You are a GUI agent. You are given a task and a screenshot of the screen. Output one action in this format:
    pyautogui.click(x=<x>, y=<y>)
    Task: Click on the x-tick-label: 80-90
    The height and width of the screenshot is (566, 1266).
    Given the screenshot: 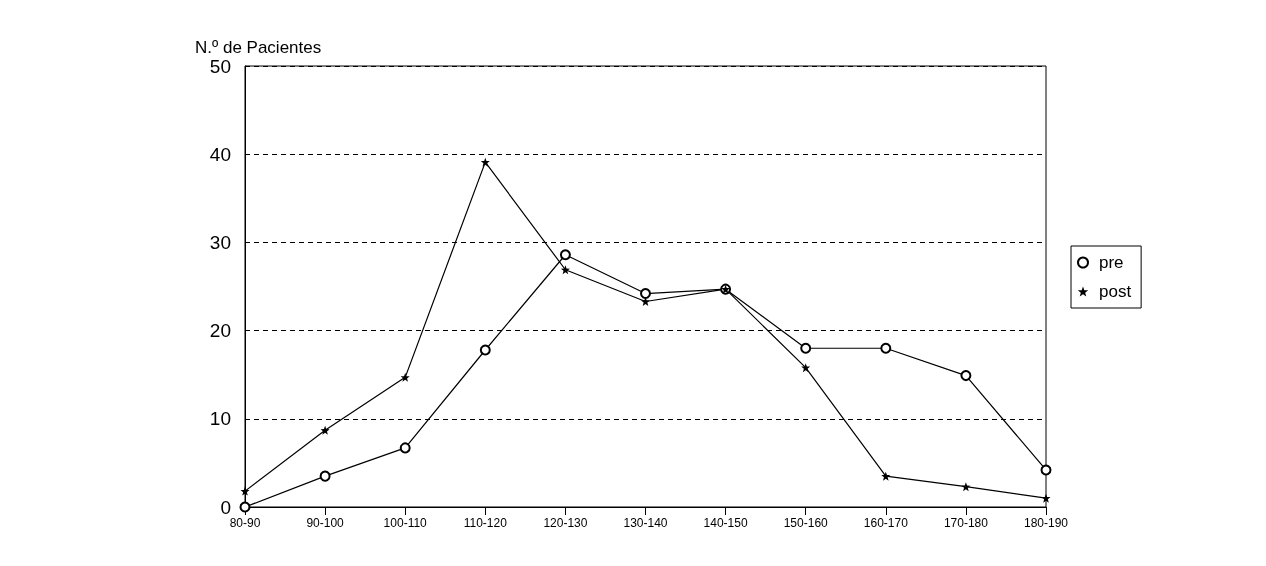 What is the action you would take?
    pyautogui.click(x=245, y=523)
    